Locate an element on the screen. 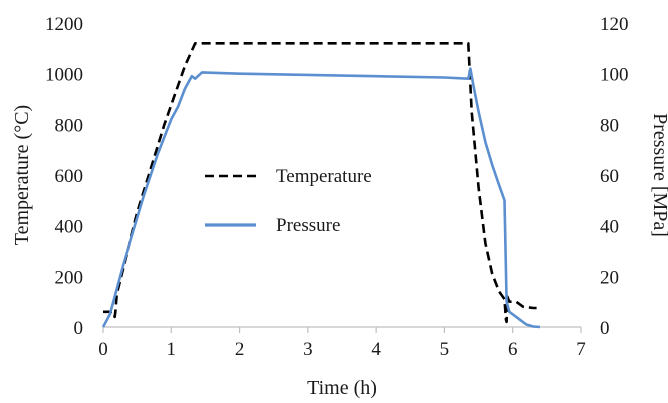  y-right-tick-label: 0 is located at coordinates (605, 328).